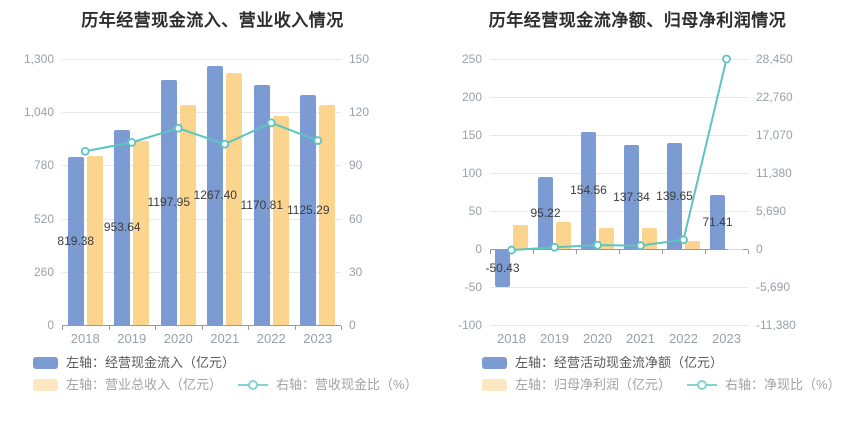 Image resolution: width=850 pixels, height=437 pixels. What do you see at coordinates (359, 112) in the screenshot?
I see `right-axis-tick-label: 120` at bounding box center [359, 112].